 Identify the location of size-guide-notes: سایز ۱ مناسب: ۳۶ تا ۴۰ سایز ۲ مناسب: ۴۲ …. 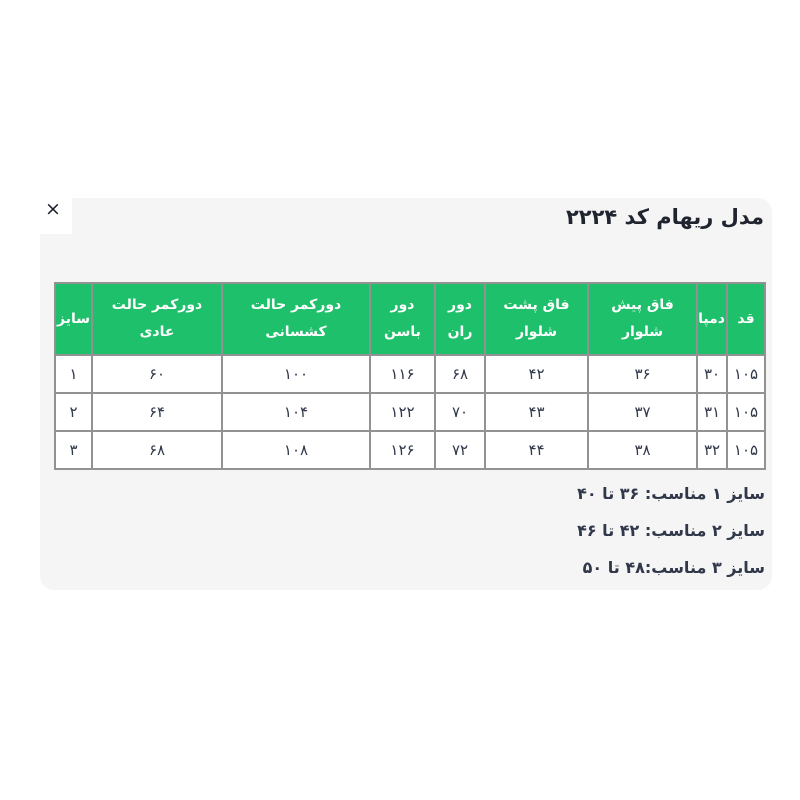
(671, 530).